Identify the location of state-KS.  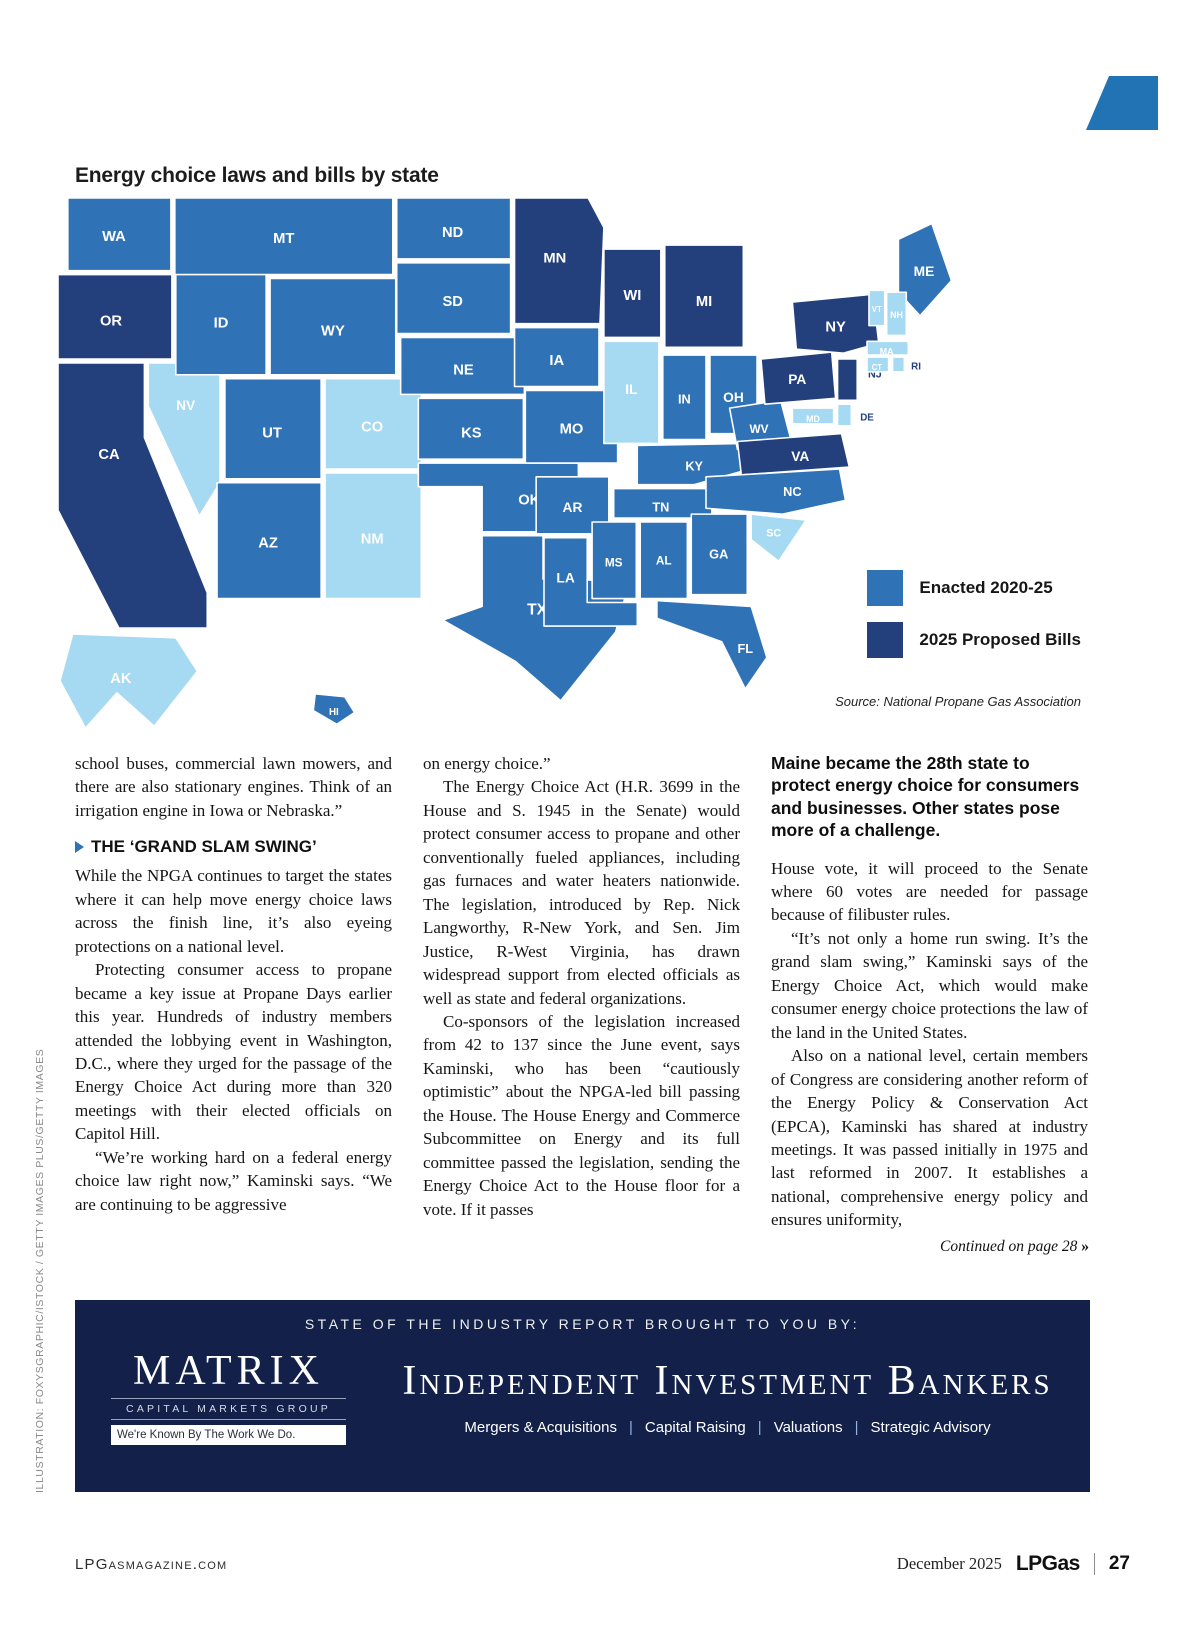
(471, 428).